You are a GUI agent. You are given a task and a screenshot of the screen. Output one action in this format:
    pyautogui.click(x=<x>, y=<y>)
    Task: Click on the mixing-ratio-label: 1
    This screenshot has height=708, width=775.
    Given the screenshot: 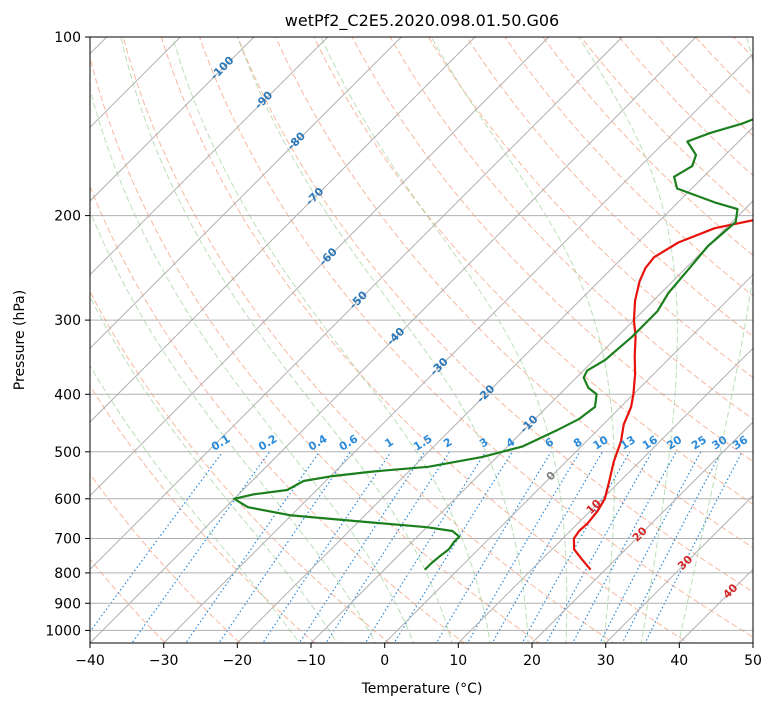 What is the action you would take?
    pyautogui.click(x=388, y=442)
    